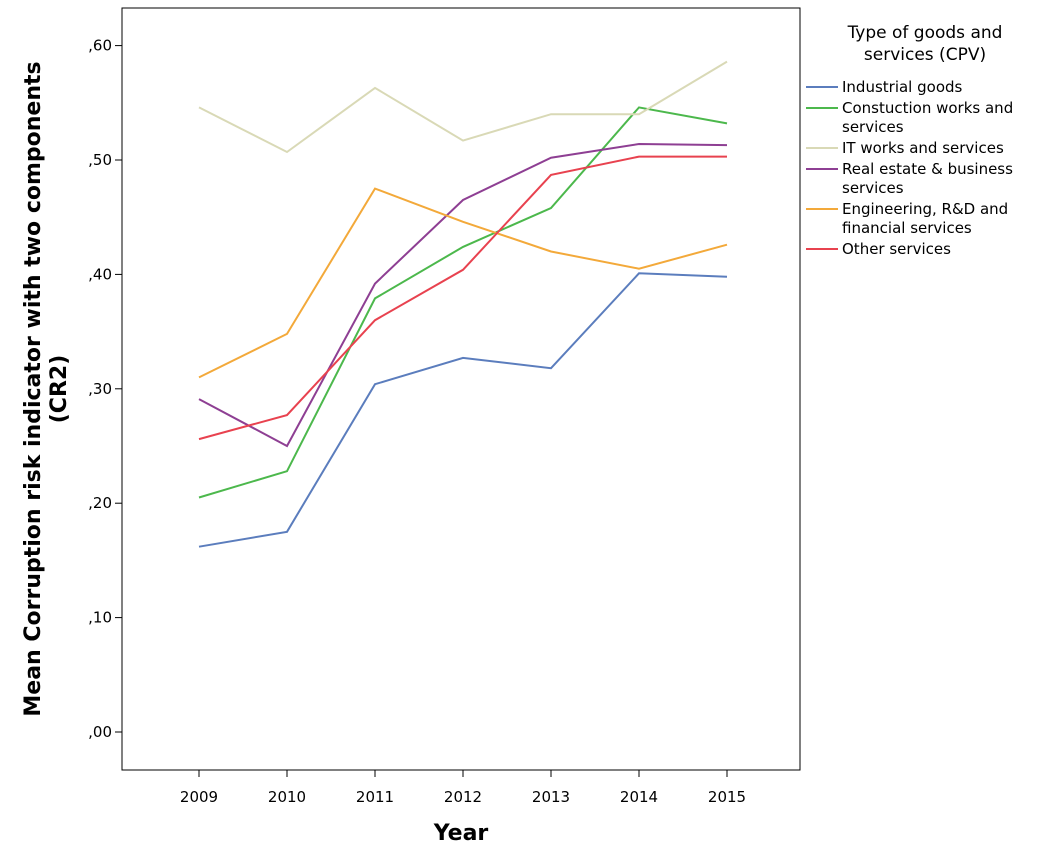 The width and height of the screenshot is (1052, 847). Describe the element at coordinates (100, 503) in the screenshot. I see `y-tick-label: ,20` at that location.